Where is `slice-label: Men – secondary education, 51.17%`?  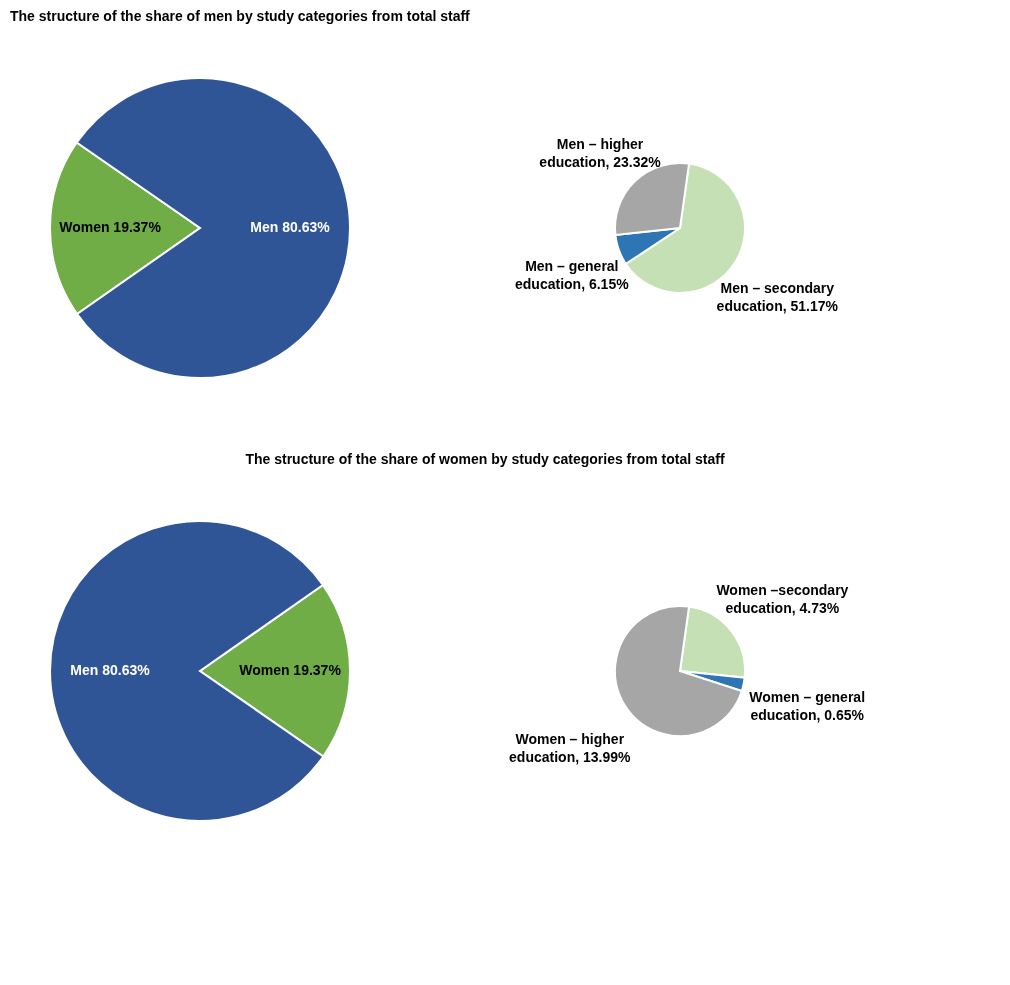
slice-label: Men – secondary education, 51.17% is located at coordinates (777, 297).